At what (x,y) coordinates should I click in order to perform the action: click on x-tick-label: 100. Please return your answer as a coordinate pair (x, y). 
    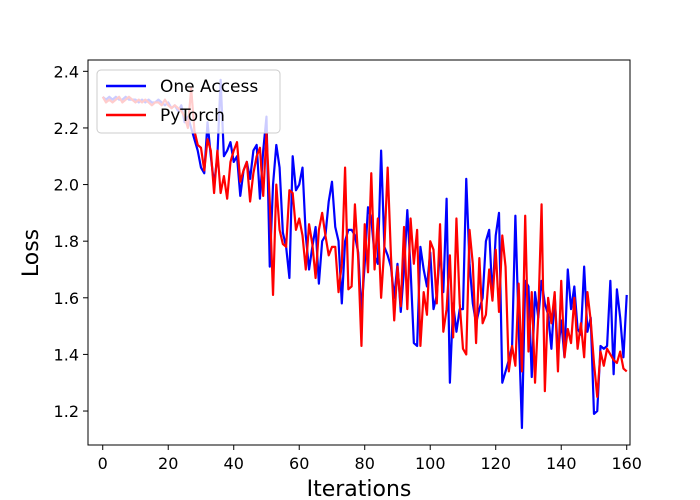
    Looking at the image, I should click on (430, 463).